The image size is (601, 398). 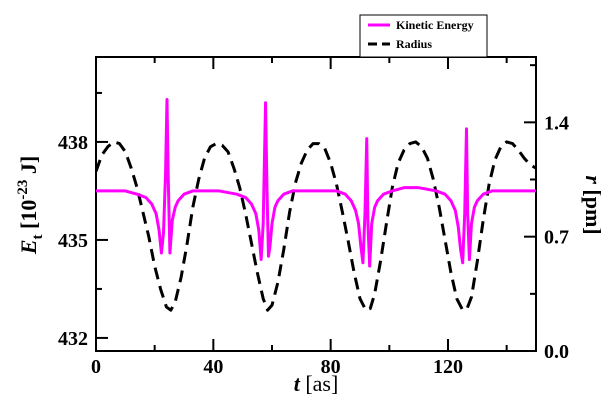 I want to click on x-tick-label: 0, so click(x=96, y=367).